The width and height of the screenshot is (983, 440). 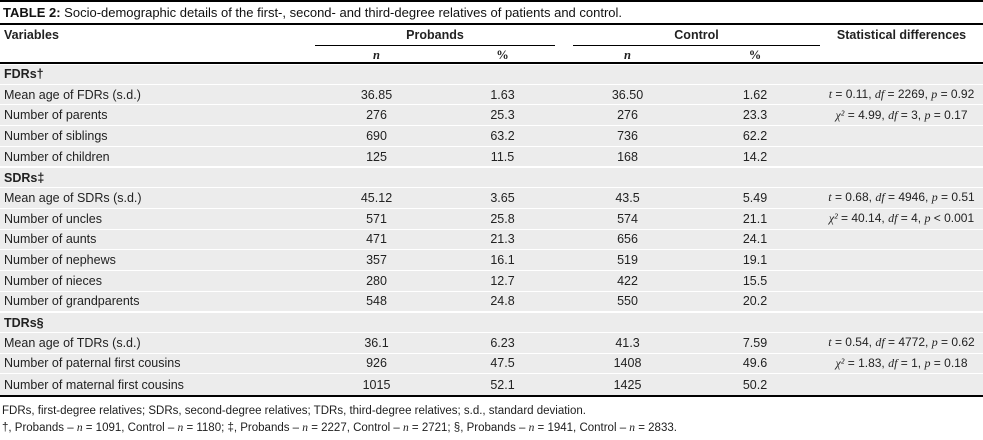 What do you see at coordinates (53, 218) in the screenshot?
I see `row-variable-label: Number of uncles` at bounding box center [53, 218].